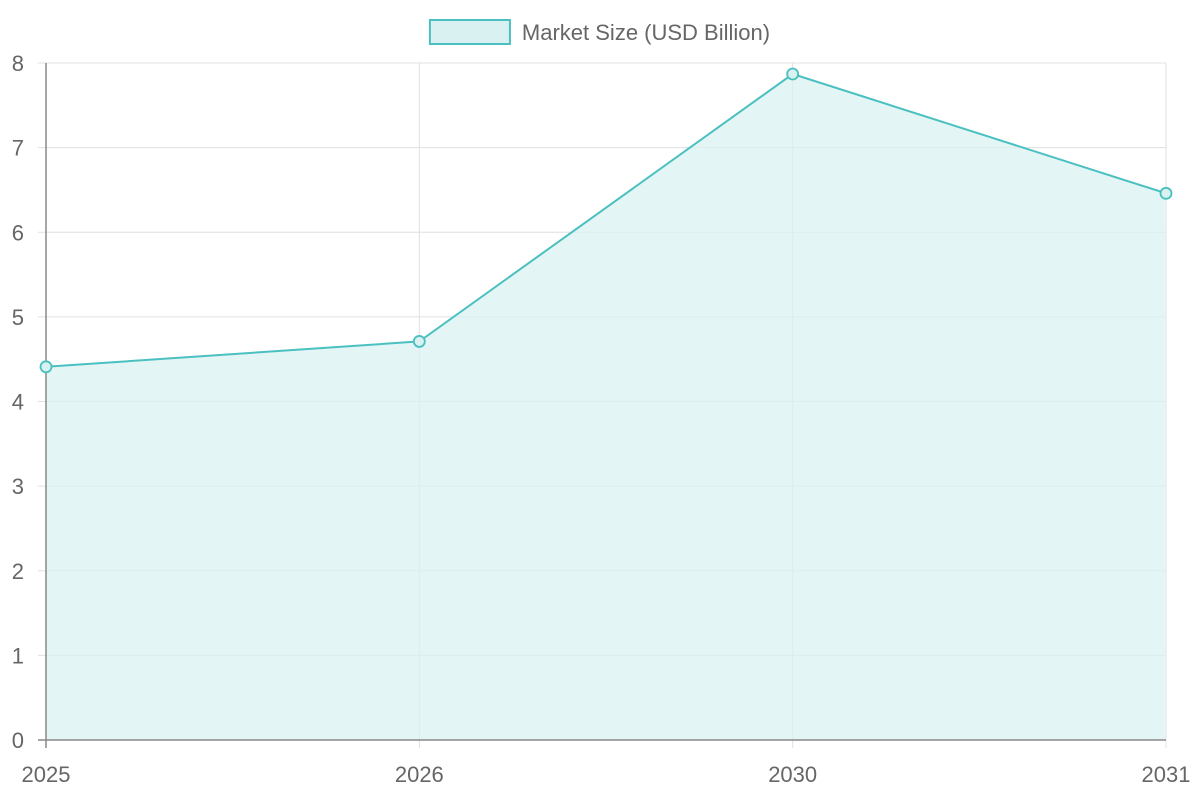 The width and height of the screenshot is (1200, 800). Describe the element at coordinates (792, 774) in the screenshot. I see `x-tick-label: 2030` at that location.